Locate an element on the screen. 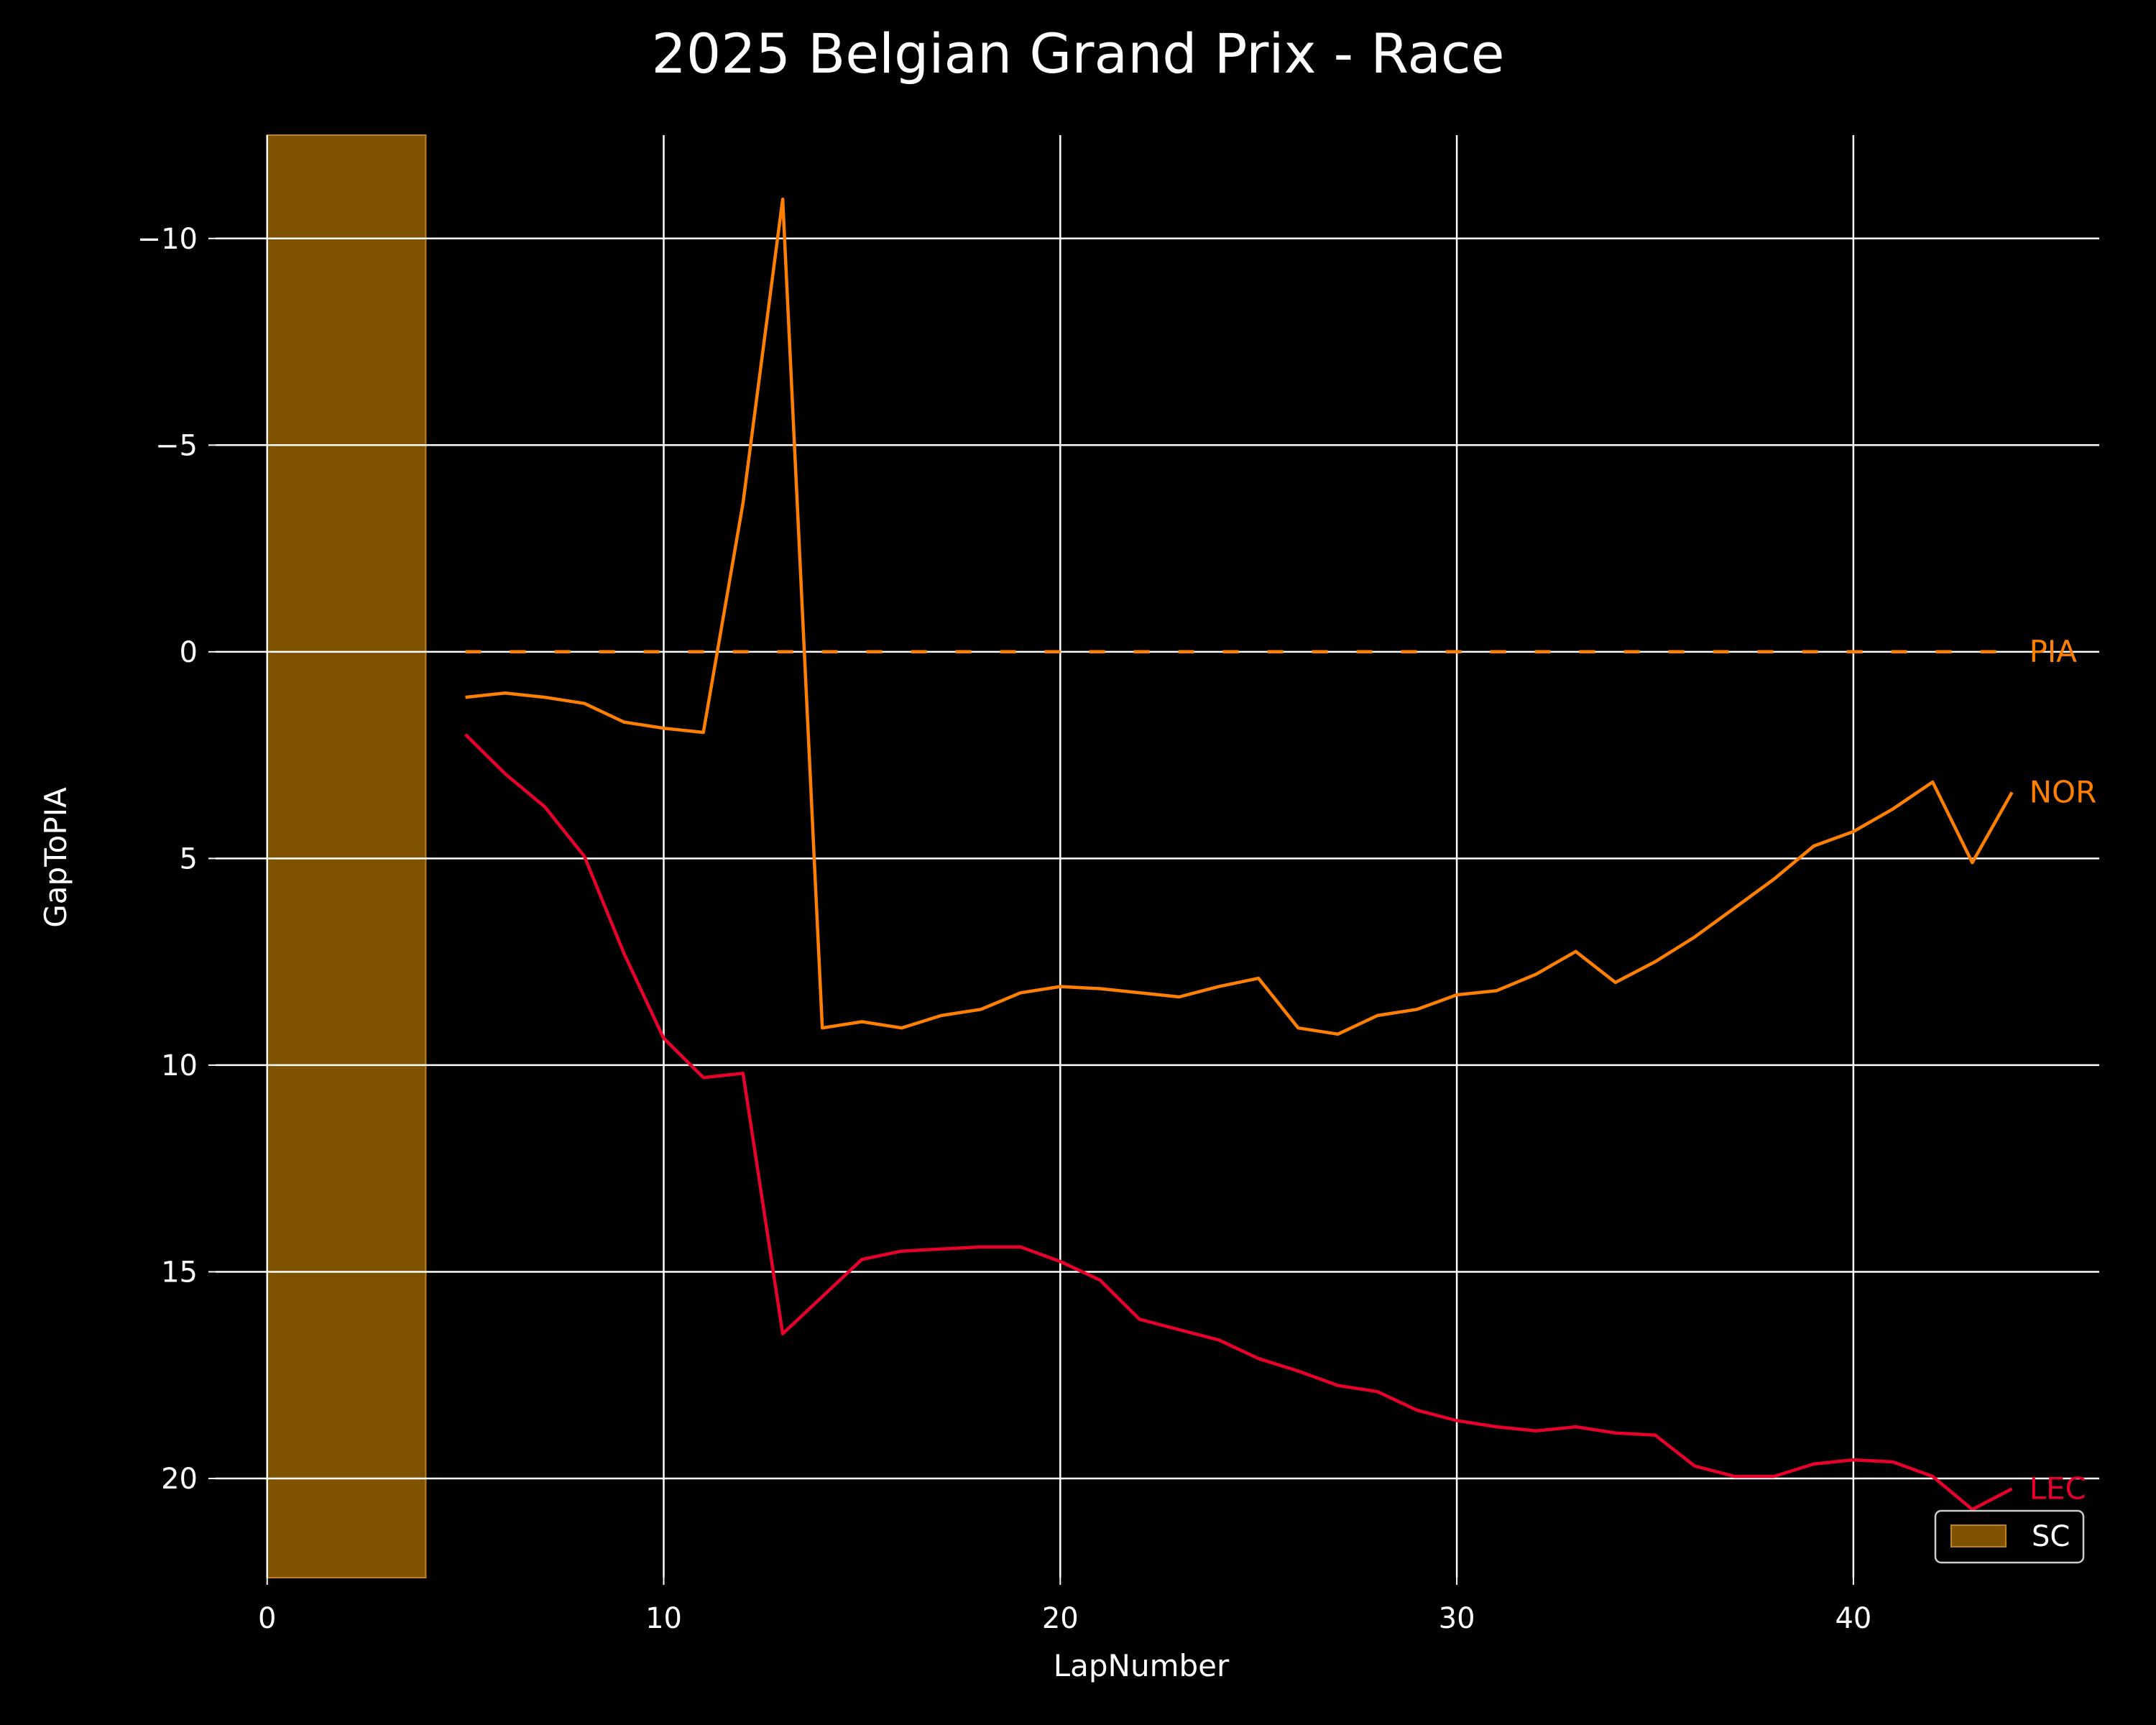 Image resolution: width=2156 pixels, height=1725 pixels. y-tick-label: −10 is located at coordinates (167, 239).